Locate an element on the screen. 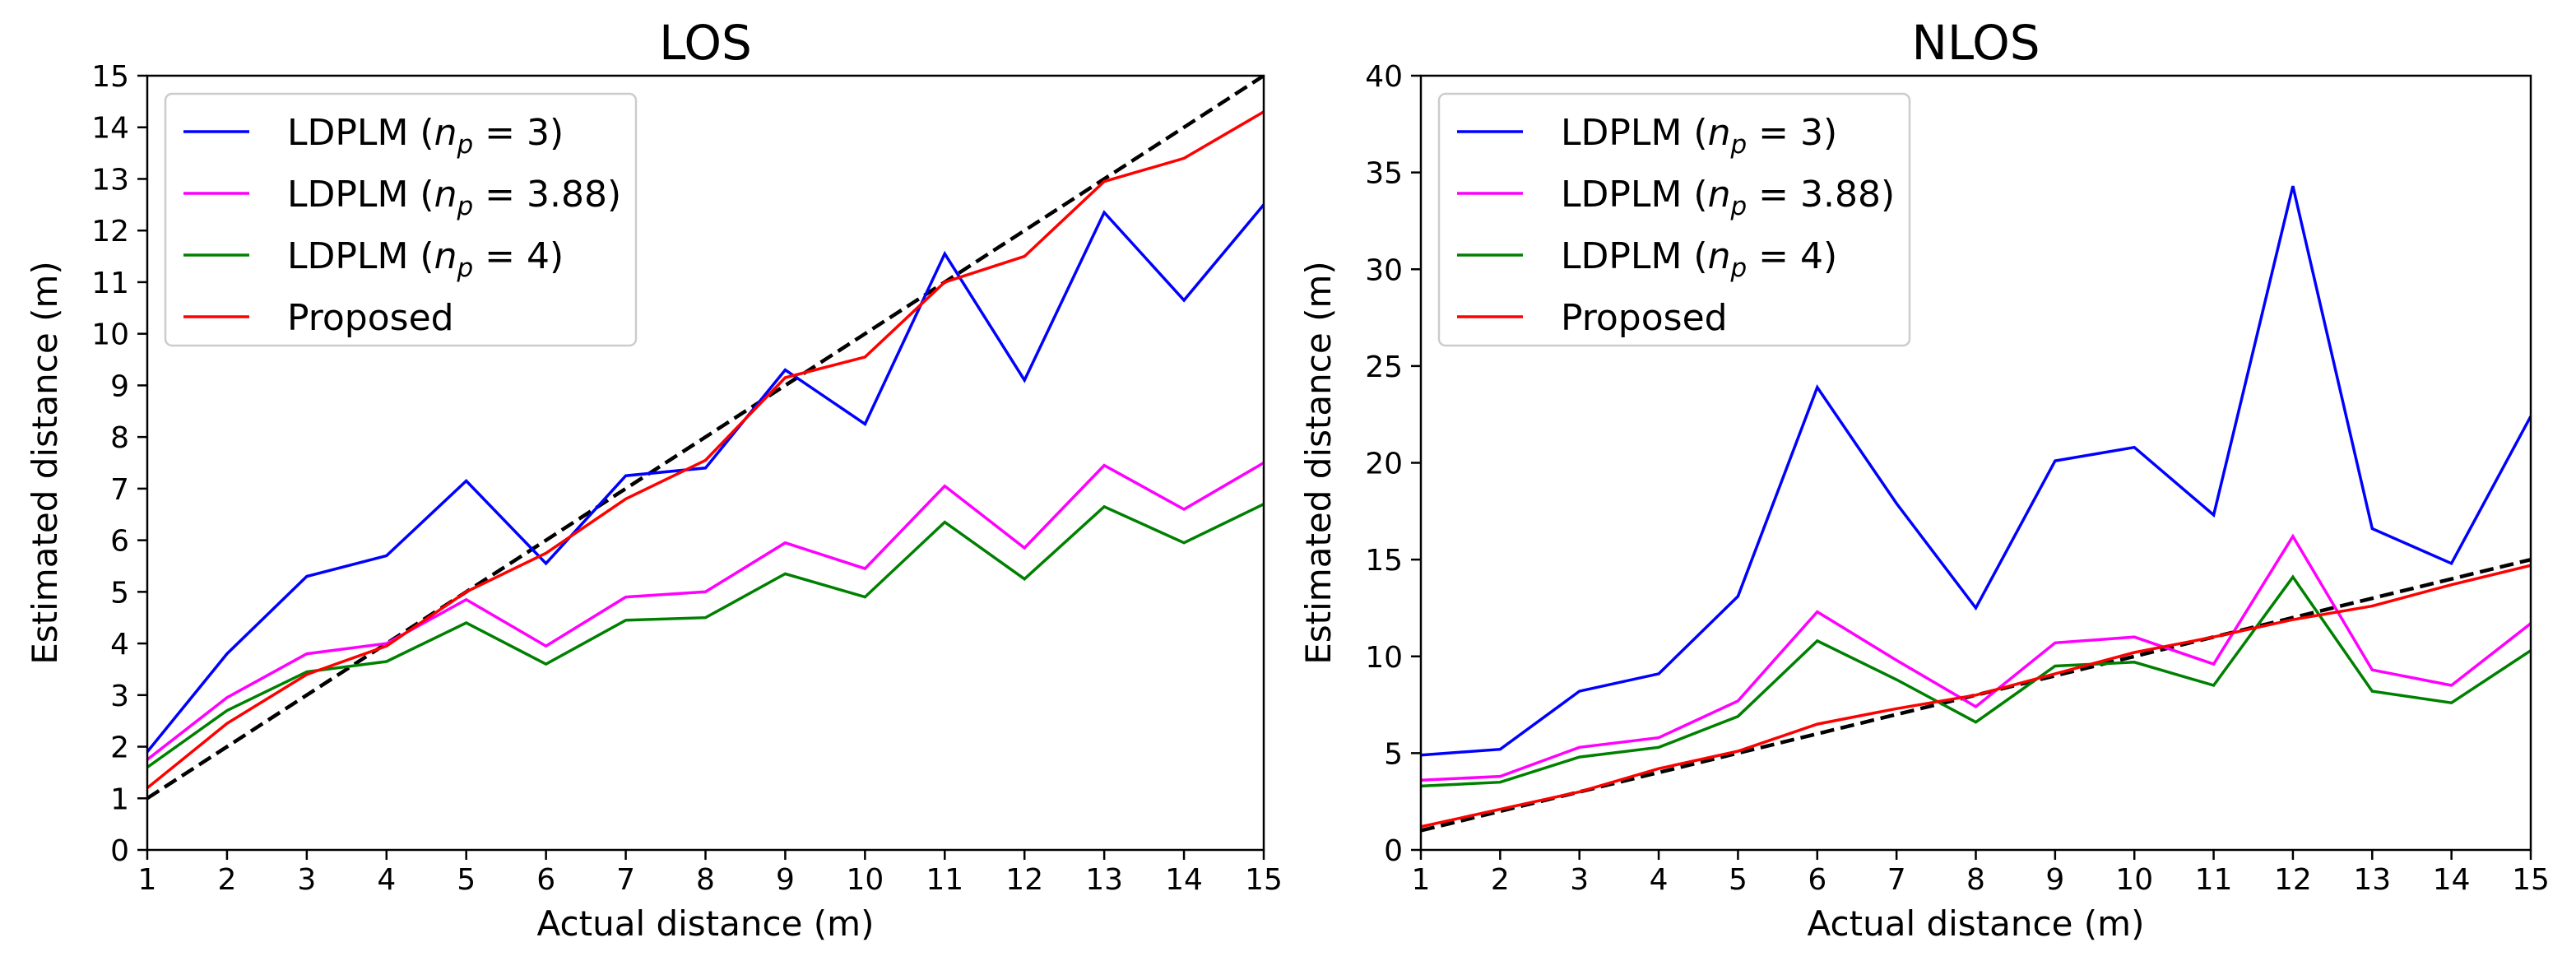  nlos-chart-title: NLOS is located at coordinates (1975, 43).